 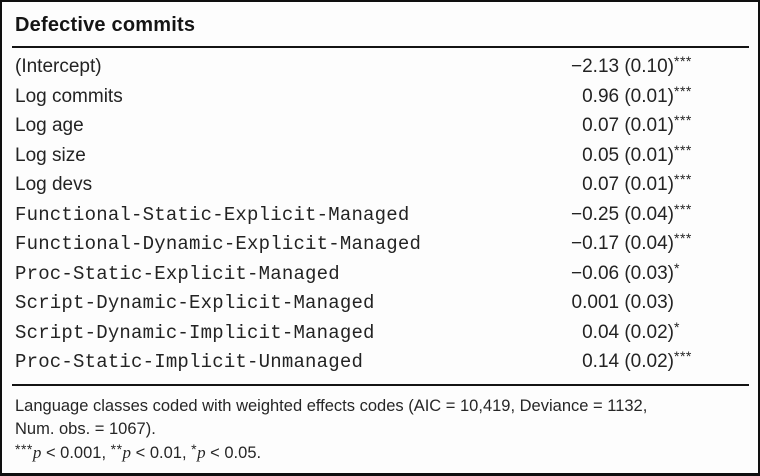 I want to click on row-estimate: −0.06 (0.03) *, so click(x=637, y=274).